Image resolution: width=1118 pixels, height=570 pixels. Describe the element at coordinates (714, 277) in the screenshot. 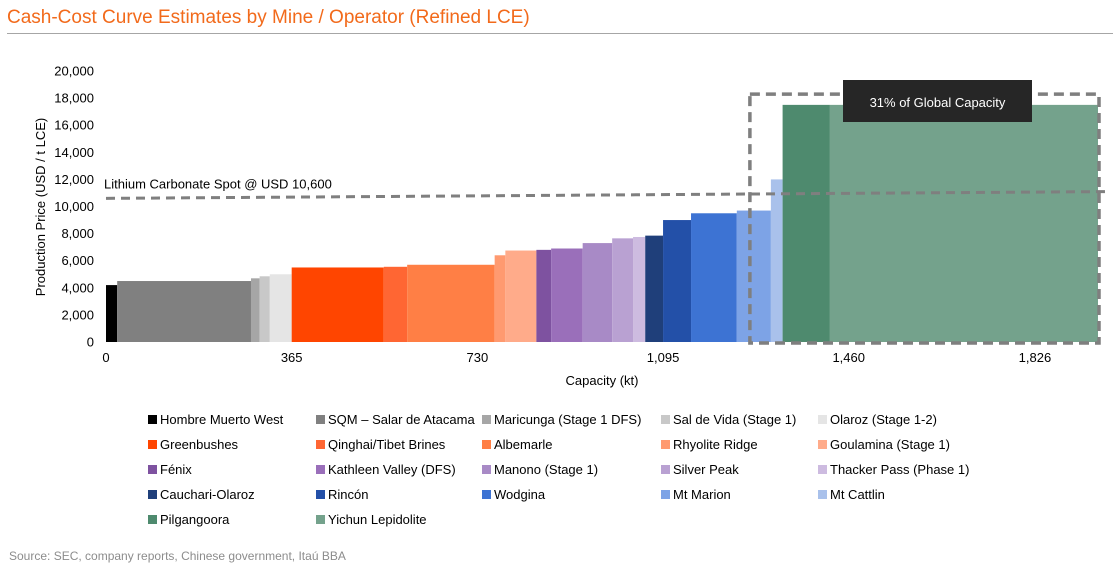

I see `bar-wodgina` at that location.